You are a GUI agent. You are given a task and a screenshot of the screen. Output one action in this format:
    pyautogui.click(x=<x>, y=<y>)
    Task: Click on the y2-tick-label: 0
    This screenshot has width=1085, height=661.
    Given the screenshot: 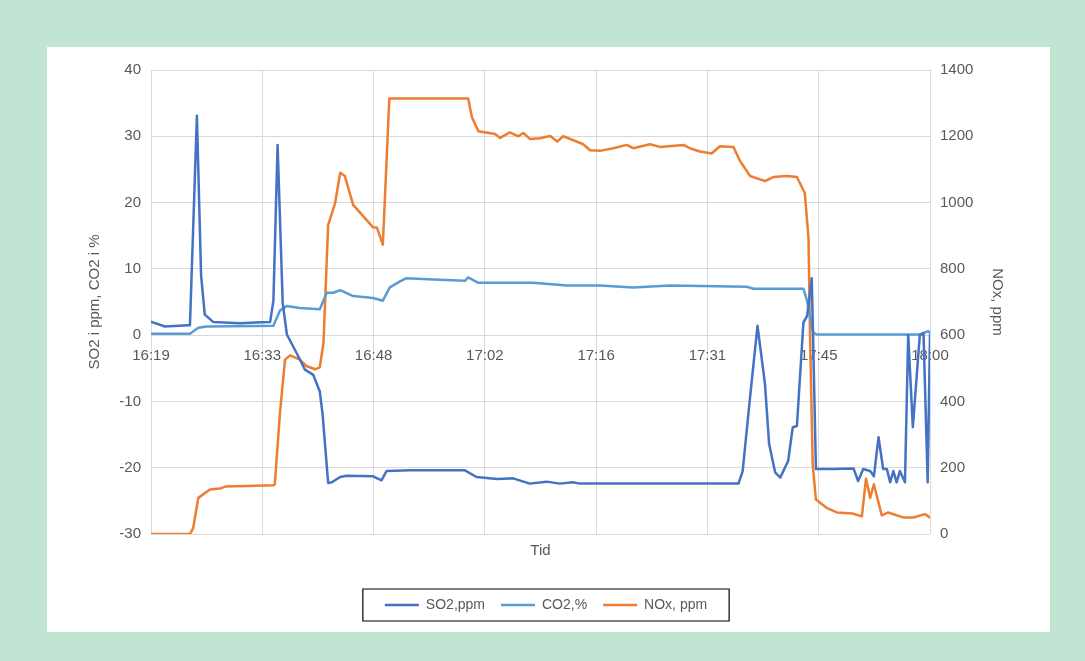 What is the action you would take?
    pyautogui.click(x=944, y=533)
    